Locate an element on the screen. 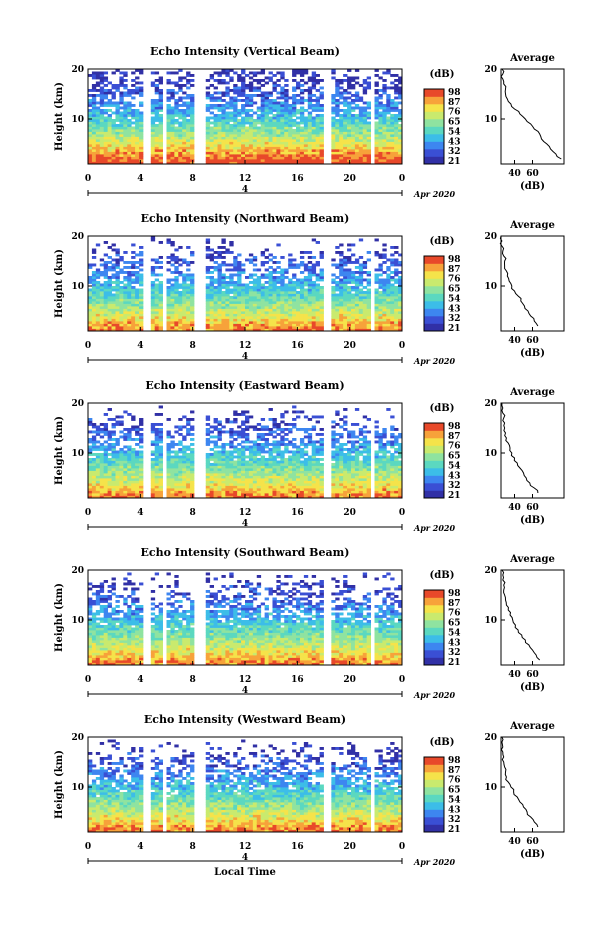 Image resolution: width=616 pixels, height=929 pixels. x-tick-label: 12 is located at coordinates (245, 179).